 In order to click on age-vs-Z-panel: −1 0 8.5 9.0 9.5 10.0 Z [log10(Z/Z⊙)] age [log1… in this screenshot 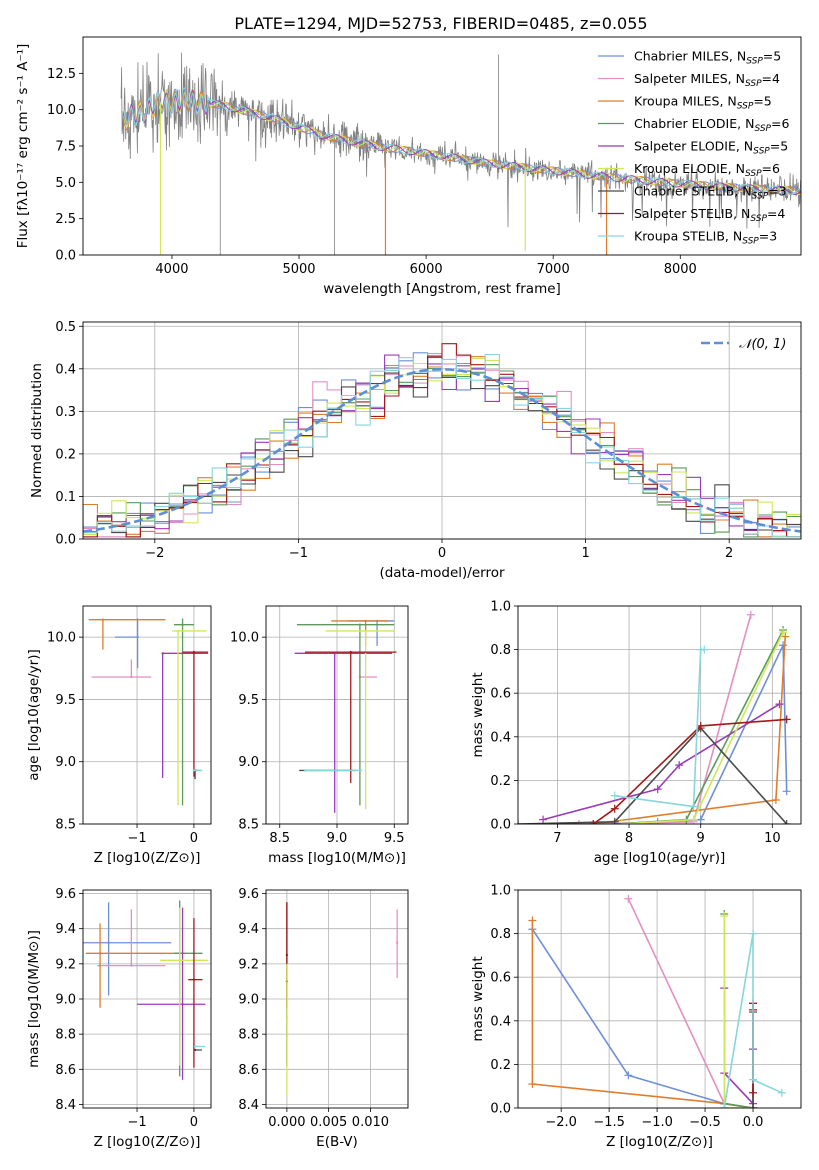, I will do `click(119, 735)`.